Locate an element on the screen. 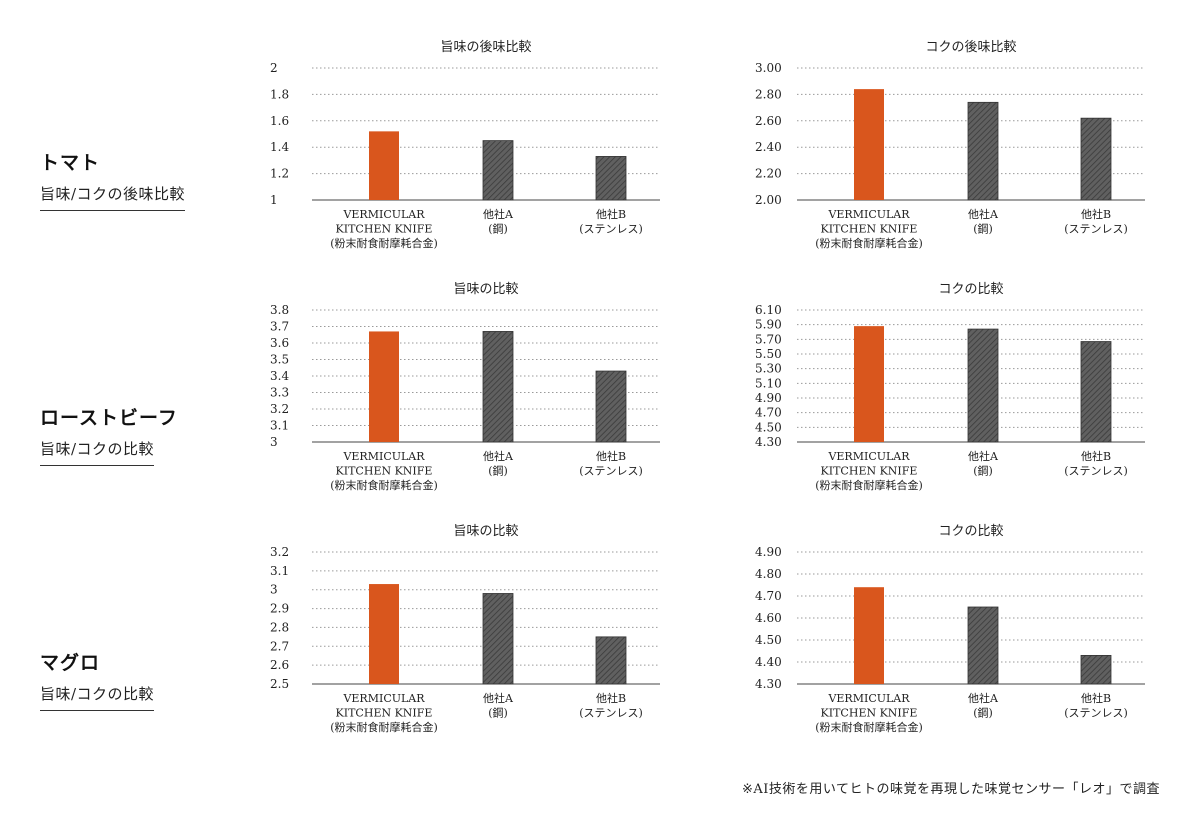 This screenshot has width=1200, height=840. y-tick-label: 3.5 is located at coordinates (279, 360).